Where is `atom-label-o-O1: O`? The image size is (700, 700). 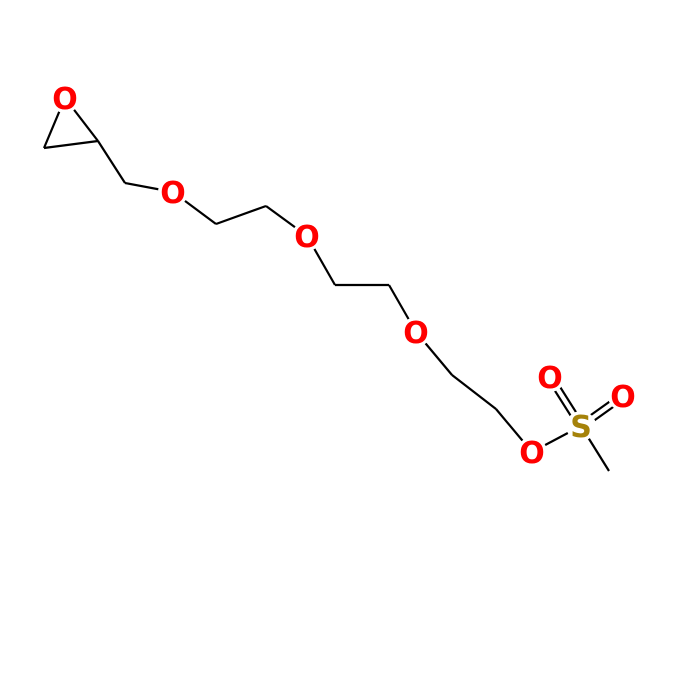 atom-label-o-O1: O is located at coordinates (173, 193).